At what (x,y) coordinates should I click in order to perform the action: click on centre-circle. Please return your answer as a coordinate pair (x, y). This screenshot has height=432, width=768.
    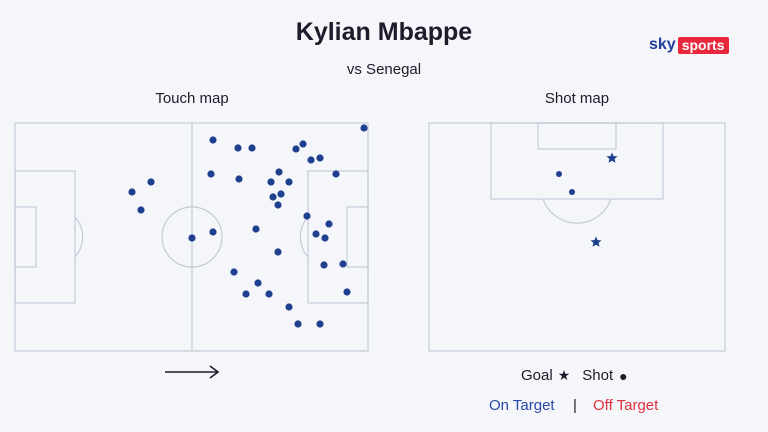
    Looking at the image, I should click on (192, 237).